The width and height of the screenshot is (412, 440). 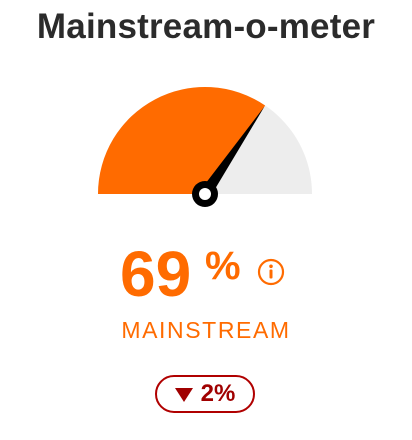 What do you see at coordinates (205, 194) in the screenshot?
I see `gauge-hub-center` at bounding box center [205, 194].